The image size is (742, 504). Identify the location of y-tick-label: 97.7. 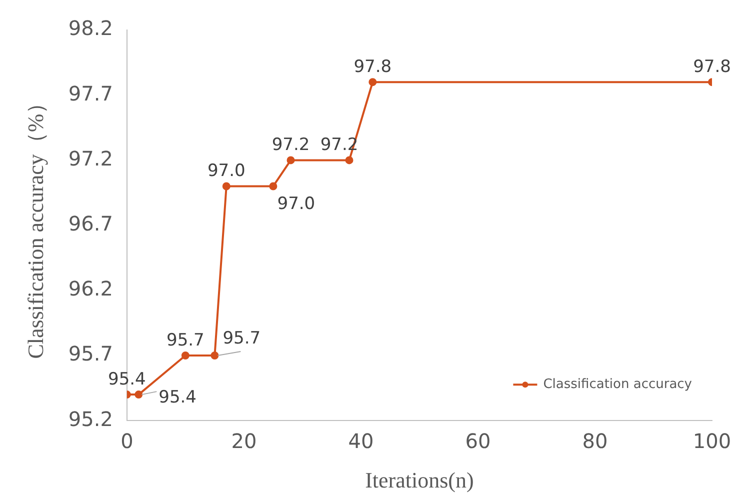
(90, 93).